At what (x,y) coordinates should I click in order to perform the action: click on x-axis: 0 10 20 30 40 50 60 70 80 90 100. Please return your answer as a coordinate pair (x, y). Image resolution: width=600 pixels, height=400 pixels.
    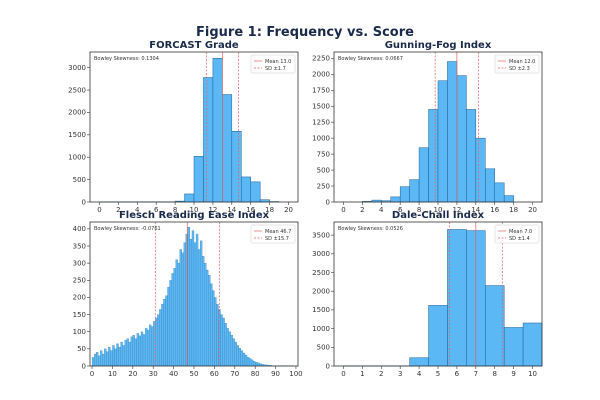
    Looking at the image, I should click on (196, 372).